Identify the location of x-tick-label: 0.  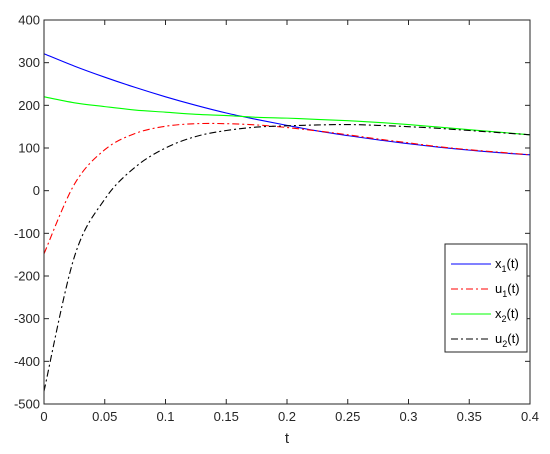
(43, 416).